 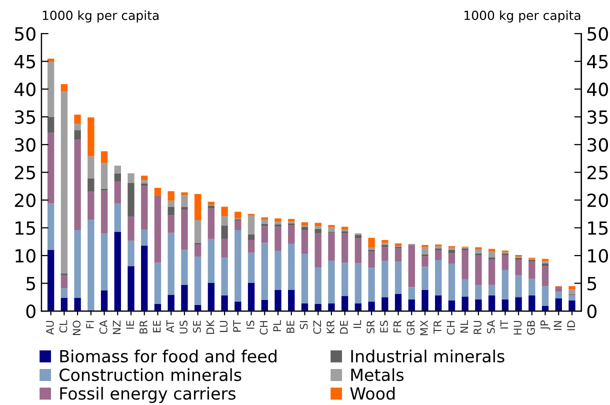 I want to click on y2-tick-label: 40, so click(x=597, y=89).